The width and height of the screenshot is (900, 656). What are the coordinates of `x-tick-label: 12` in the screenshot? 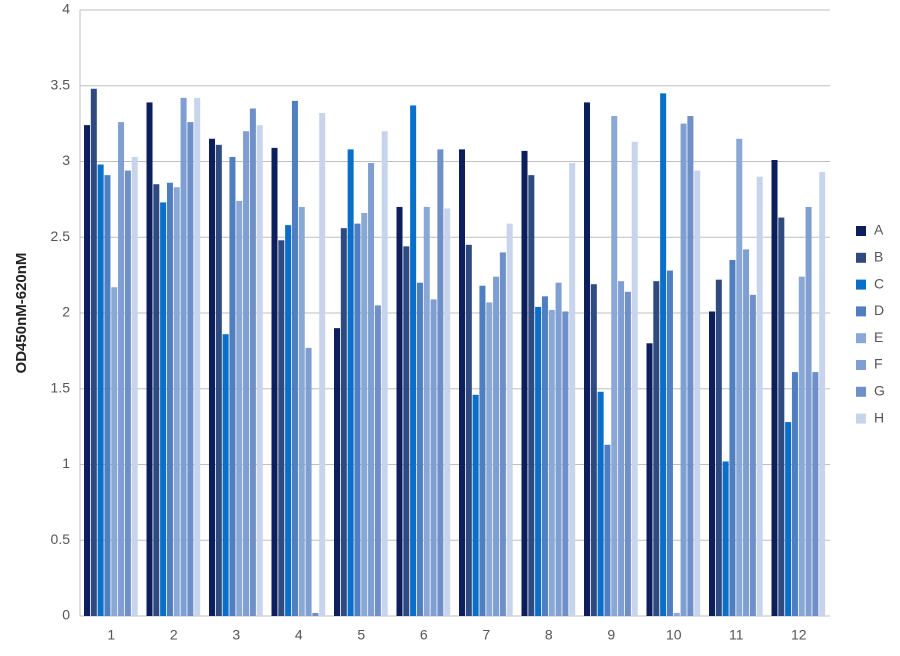 It's located at (799, 635).